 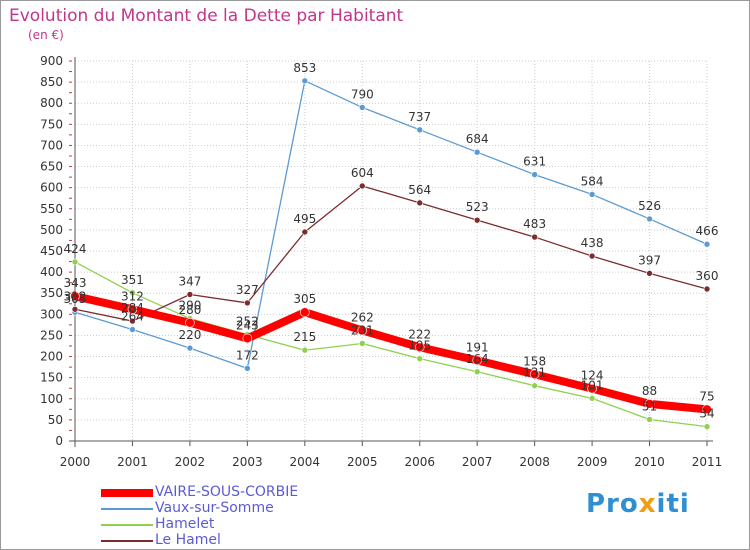 I want to click on y-tick-label: 500, so click(x=51, y=230).